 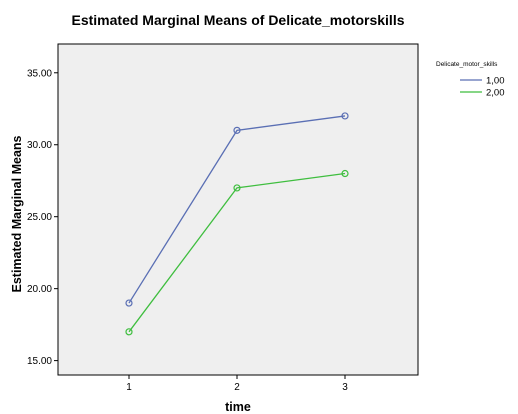 What do you see at coordinates (129, 387) in the screenshot?
I see `x-tick-label: 1` at bounding box center [129, 387].